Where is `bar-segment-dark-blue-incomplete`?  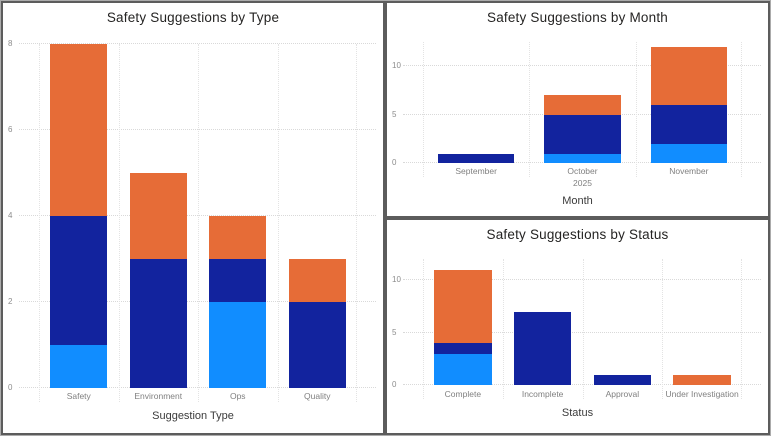 bar-segment-dark-blue-incomplete is located at coordinates (542, 348).